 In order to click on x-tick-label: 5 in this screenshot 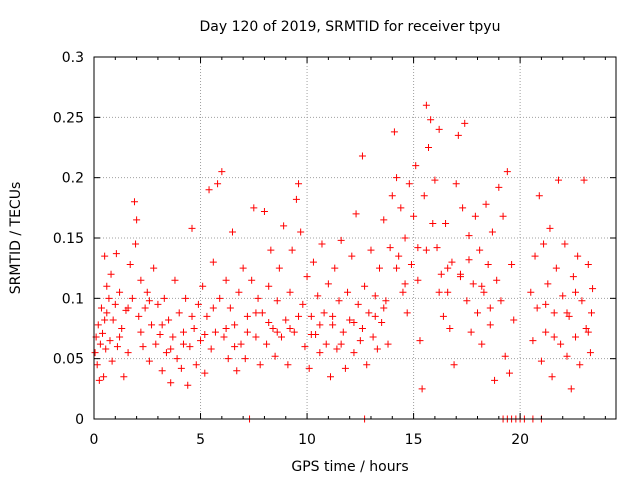, I will do `click(200, 440)`.